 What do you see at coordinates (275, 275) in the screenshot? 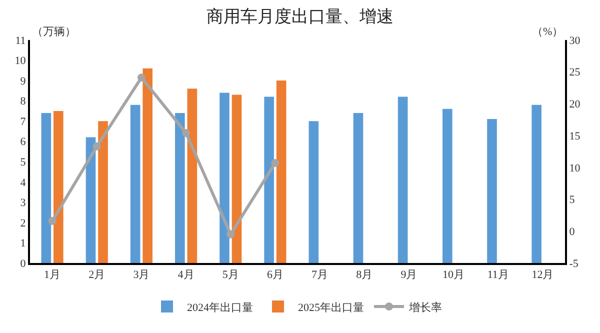
I see `x-tick-label: 6月` at bounding box center [275, 275].